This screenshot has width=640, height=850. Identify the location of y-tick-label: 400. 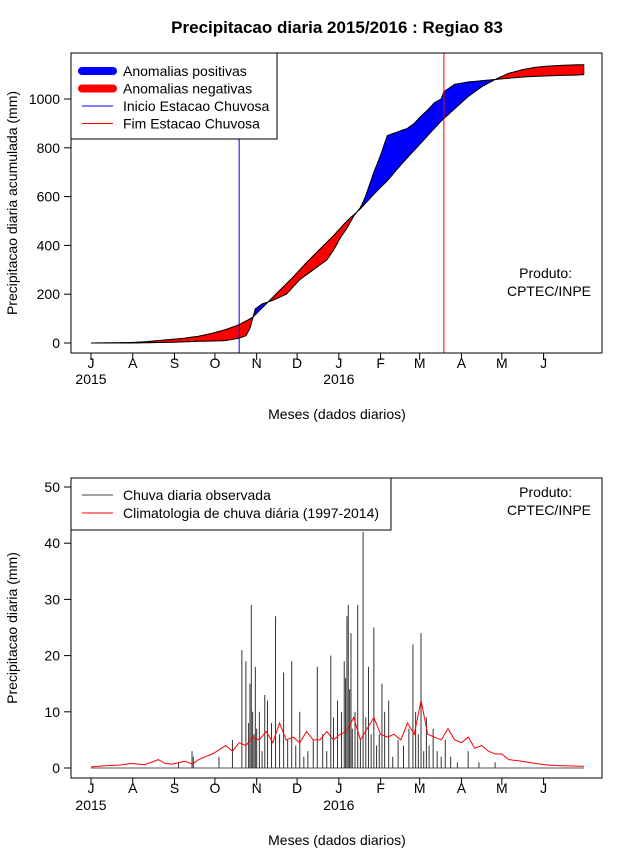
(49, 245).